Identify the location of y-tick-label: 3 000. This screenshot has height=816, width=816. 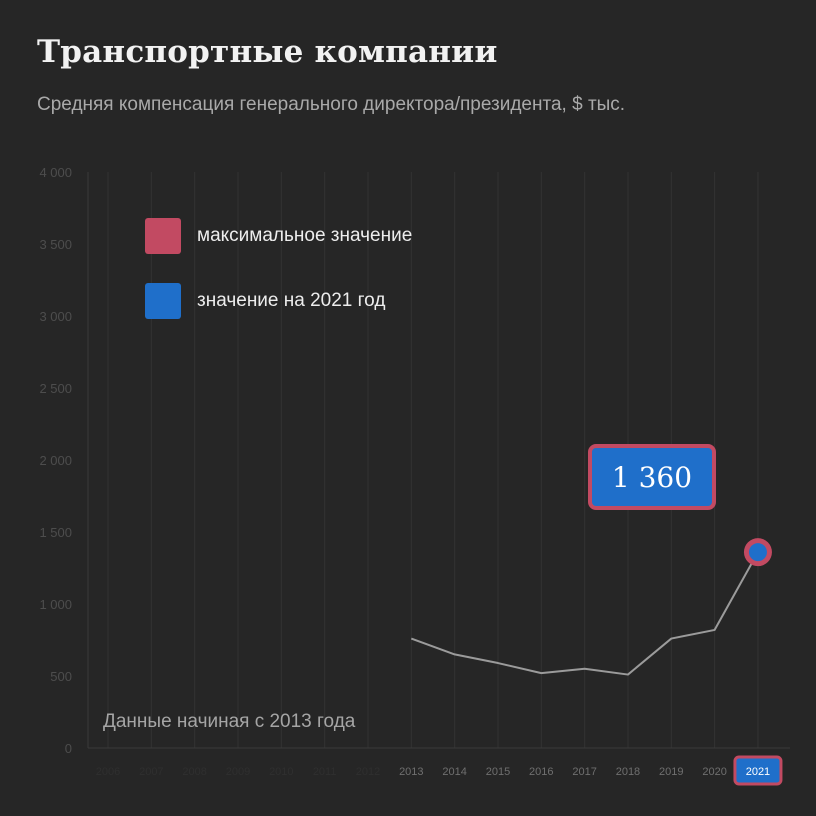
(55, 316).